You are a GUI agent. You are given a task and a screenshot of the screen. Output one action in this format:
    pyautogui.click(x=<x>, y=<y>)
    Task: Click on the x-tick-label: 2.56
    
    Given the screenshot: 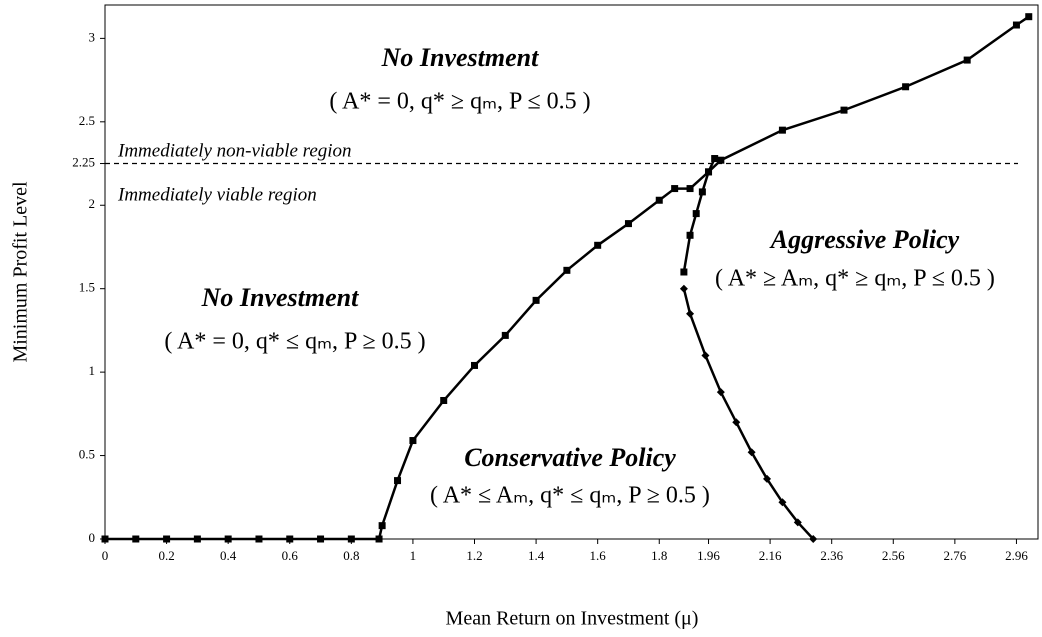 What is the action you would take?
    pyautogui.click(x=893, y=555)
    